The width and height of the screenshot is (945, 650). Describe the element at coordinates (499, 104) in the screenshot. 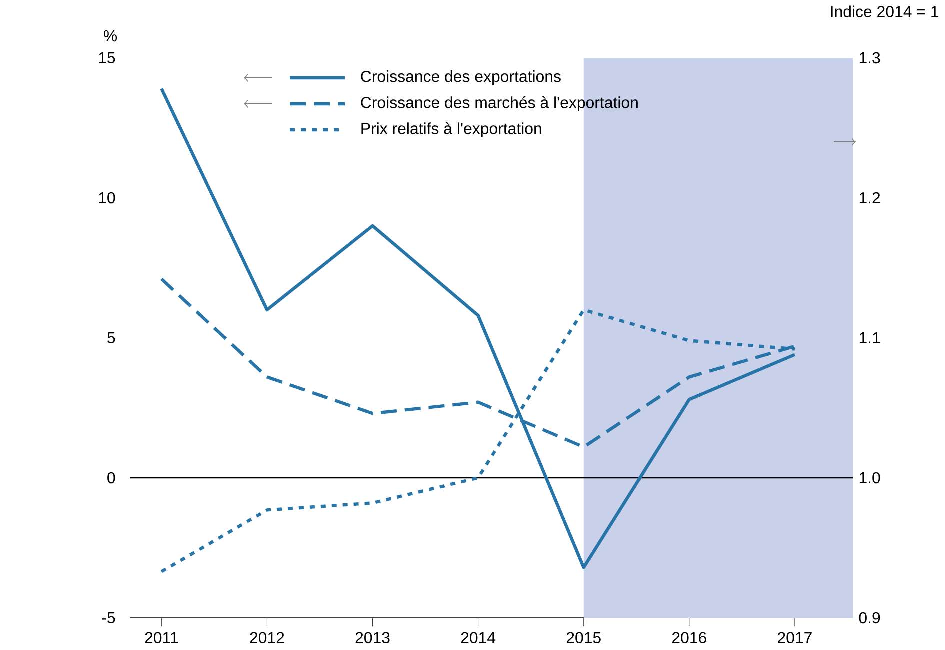

I see `legend-label: Croissance des marchés à l'exportation` at that location.